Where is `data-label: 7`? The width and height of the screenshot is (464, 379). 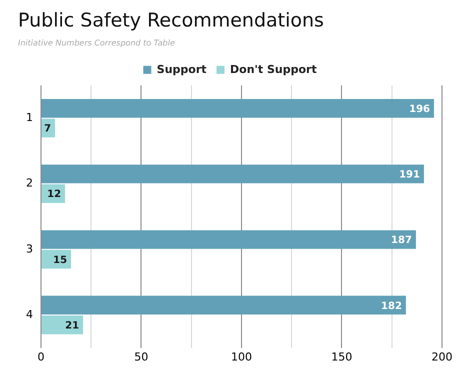 data-label: 7 is located at coordinates (48, 129).